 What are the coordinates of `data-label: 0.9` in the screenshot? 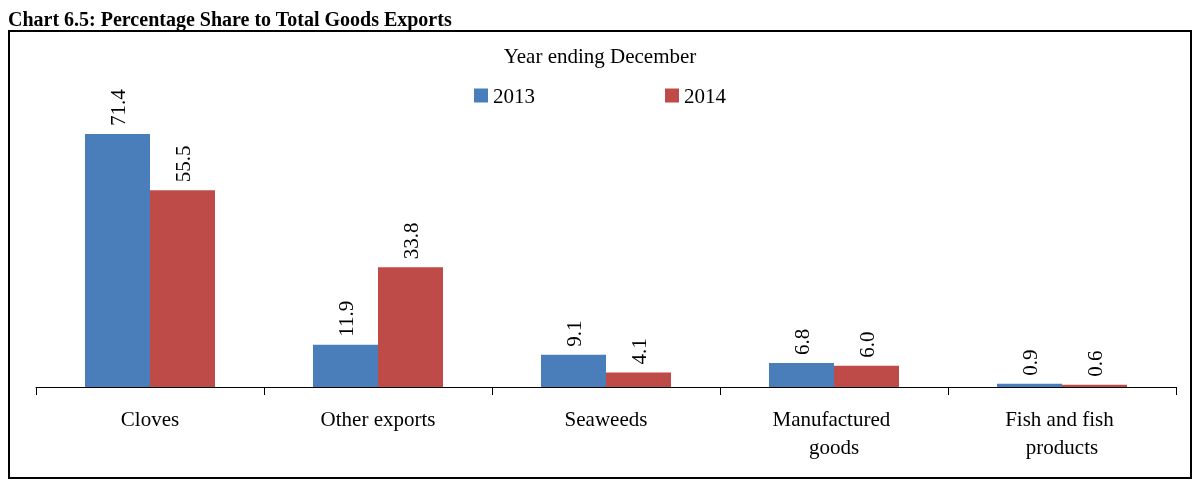 It's located at (1029, 362).